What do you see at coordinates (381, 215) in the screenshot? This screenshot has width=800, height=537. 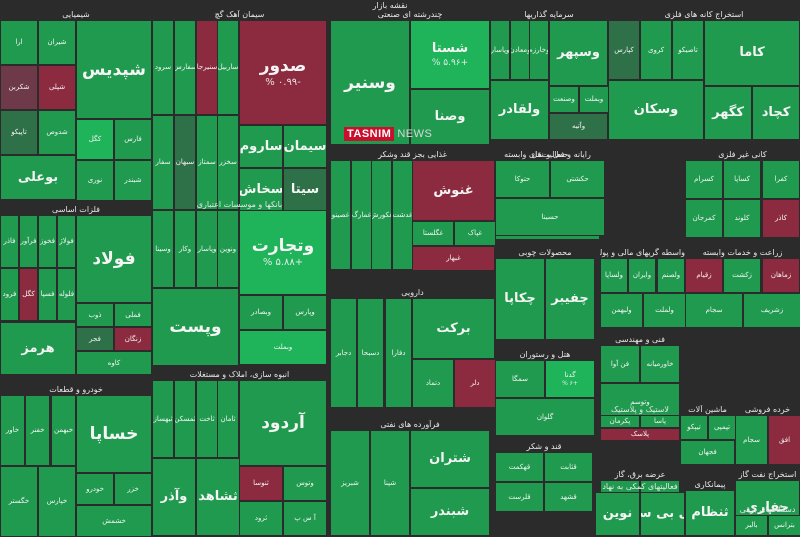 I see `stock-tile: غکورش` at bounding box center [381, 215].